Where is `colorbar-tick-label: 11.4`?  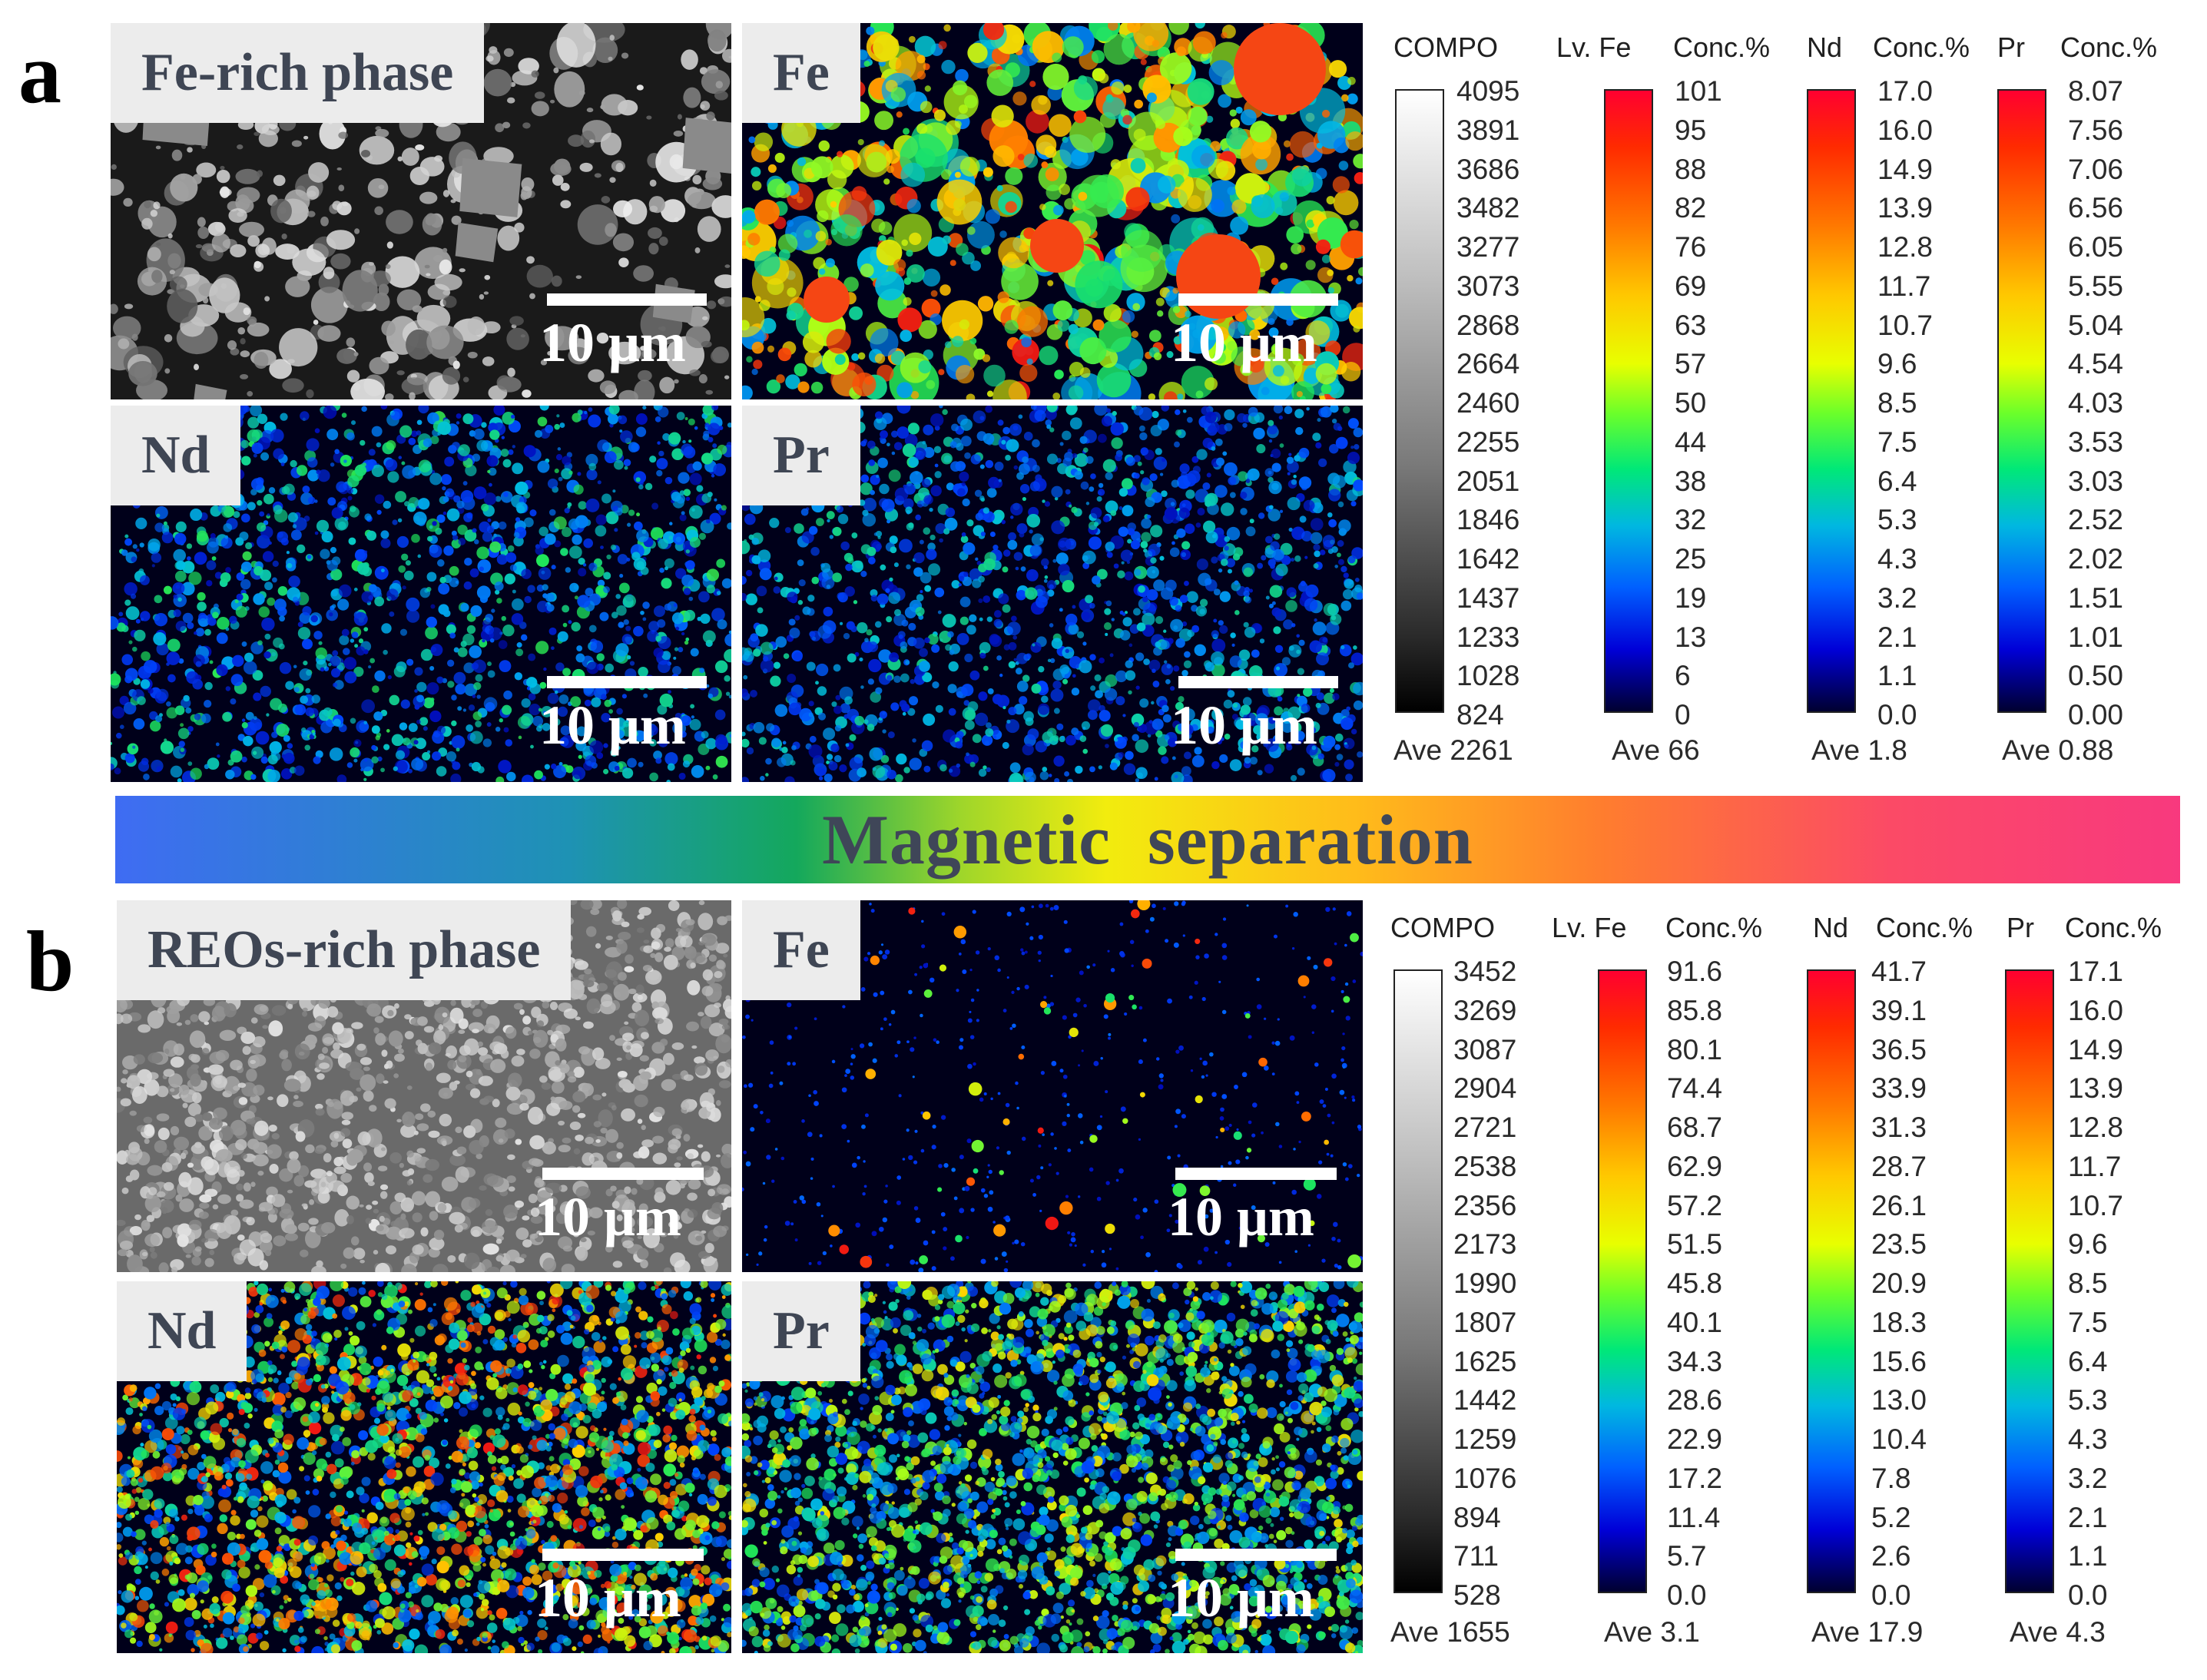 colorbar-tick-label: 11.4 is located at coordinates (1694, 1517).